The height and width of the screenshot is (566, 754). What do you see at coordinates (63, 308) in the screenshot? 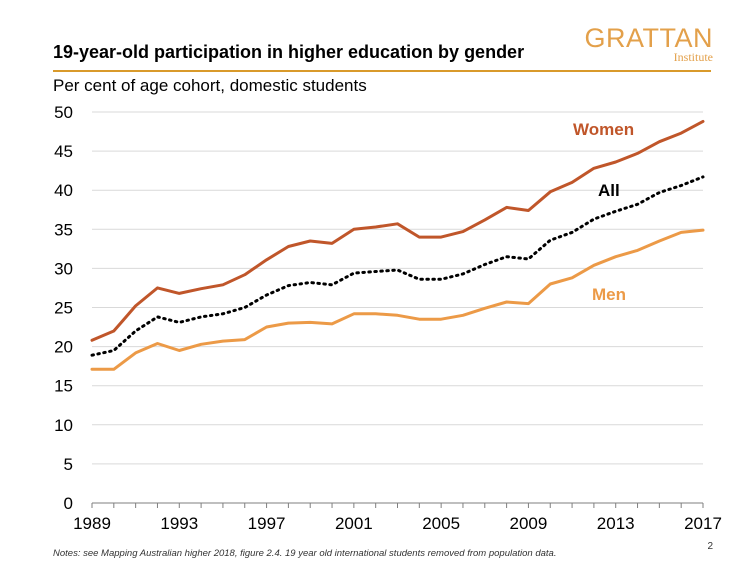
I see `y-tick-label: 25` at bounding box center [63, 308].